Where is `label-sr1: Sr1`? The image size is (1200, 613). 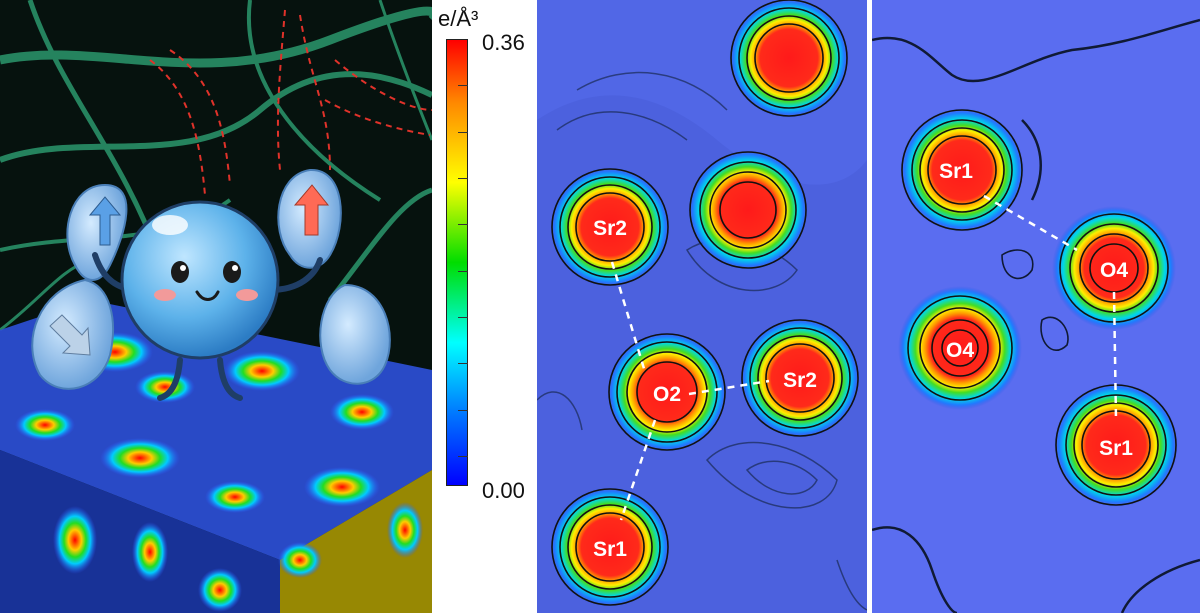
label-sr1: Sr1 is located at coordinates (610, 549).